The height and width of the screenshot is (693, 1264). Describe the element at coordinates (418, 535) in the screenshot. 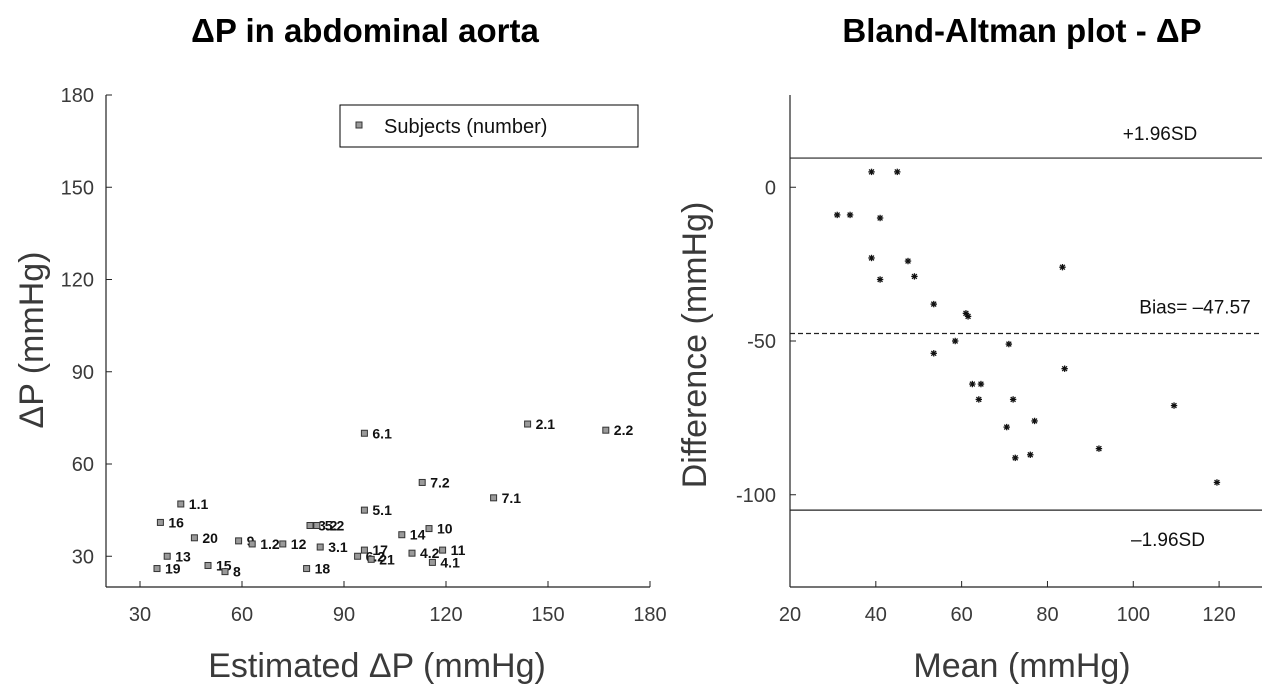

I see `chart1-point-label: 14` at that location.